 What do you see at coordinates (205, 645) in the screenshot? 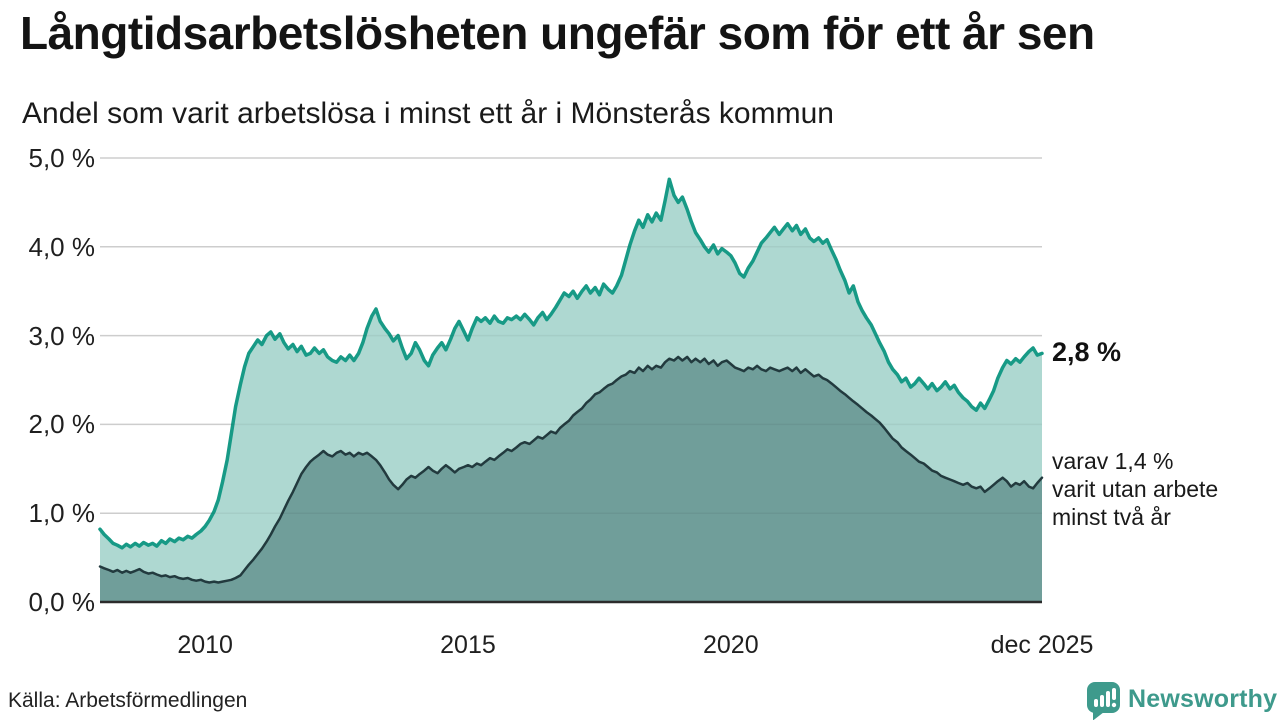
I see `x-tick-label: 2010` at bounding box center [205, 645].